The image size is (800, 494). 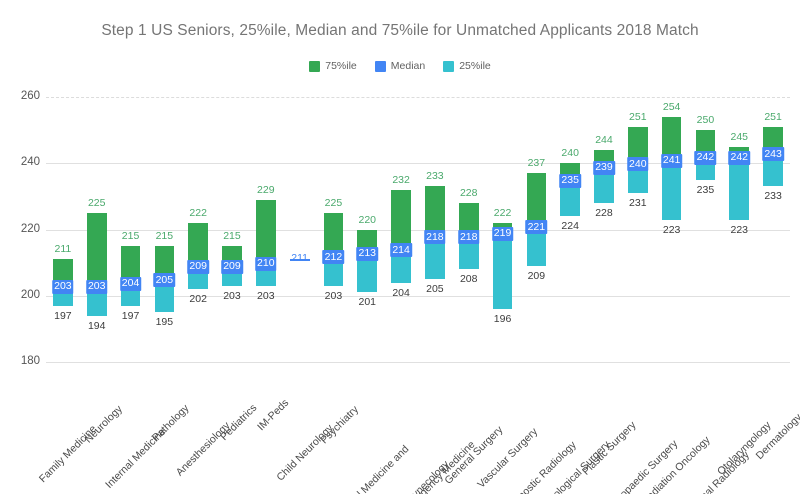 I want to click on bar-group: 225 203 194, so click(x=96, y=229).